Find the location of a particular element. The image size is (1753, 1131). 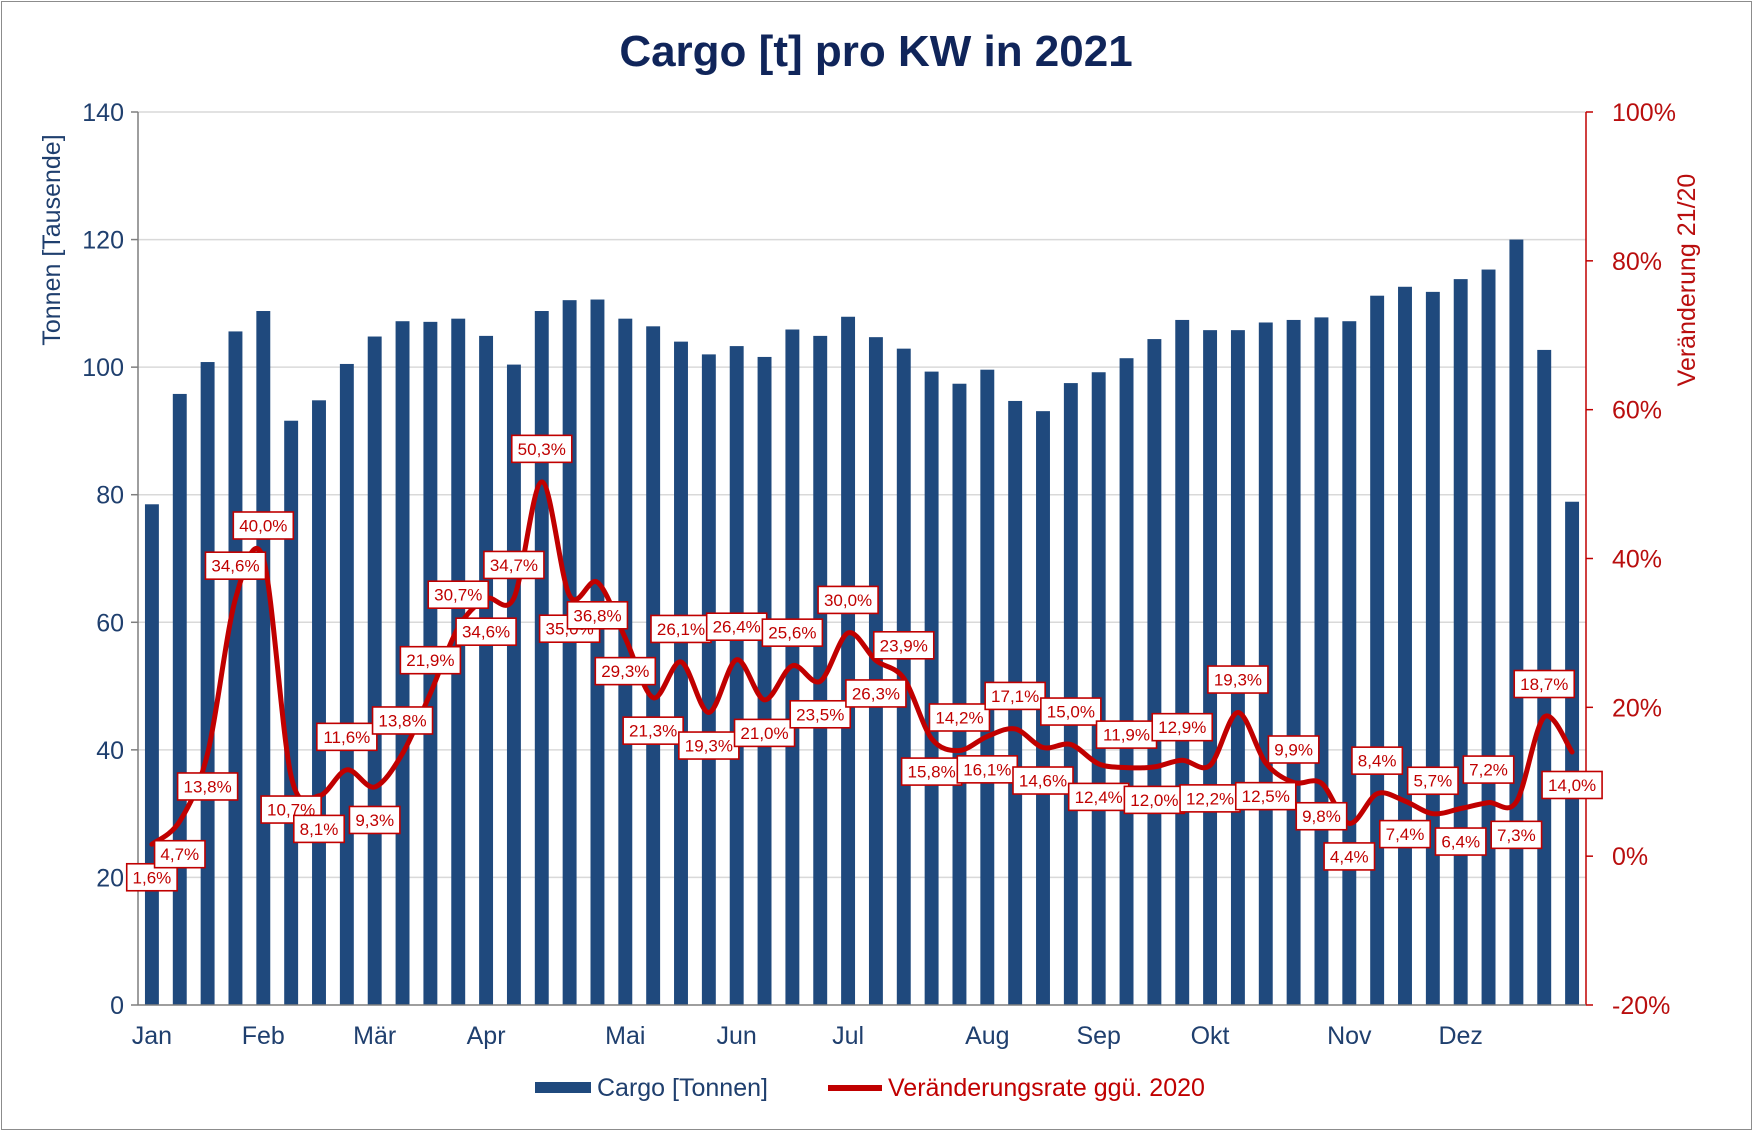

data-label: 7,4% is located at coordinates (1405, 834).